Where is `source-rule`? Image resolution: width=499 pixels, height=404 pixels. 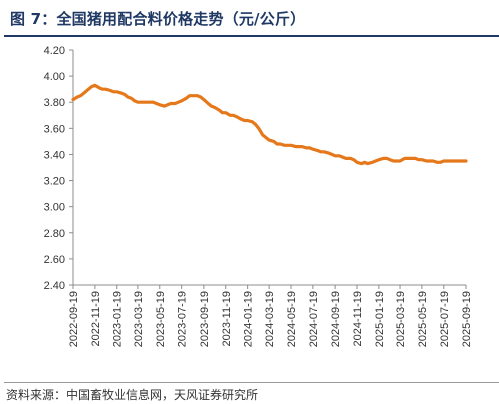
source-rule is located at coordinates (251, 382).